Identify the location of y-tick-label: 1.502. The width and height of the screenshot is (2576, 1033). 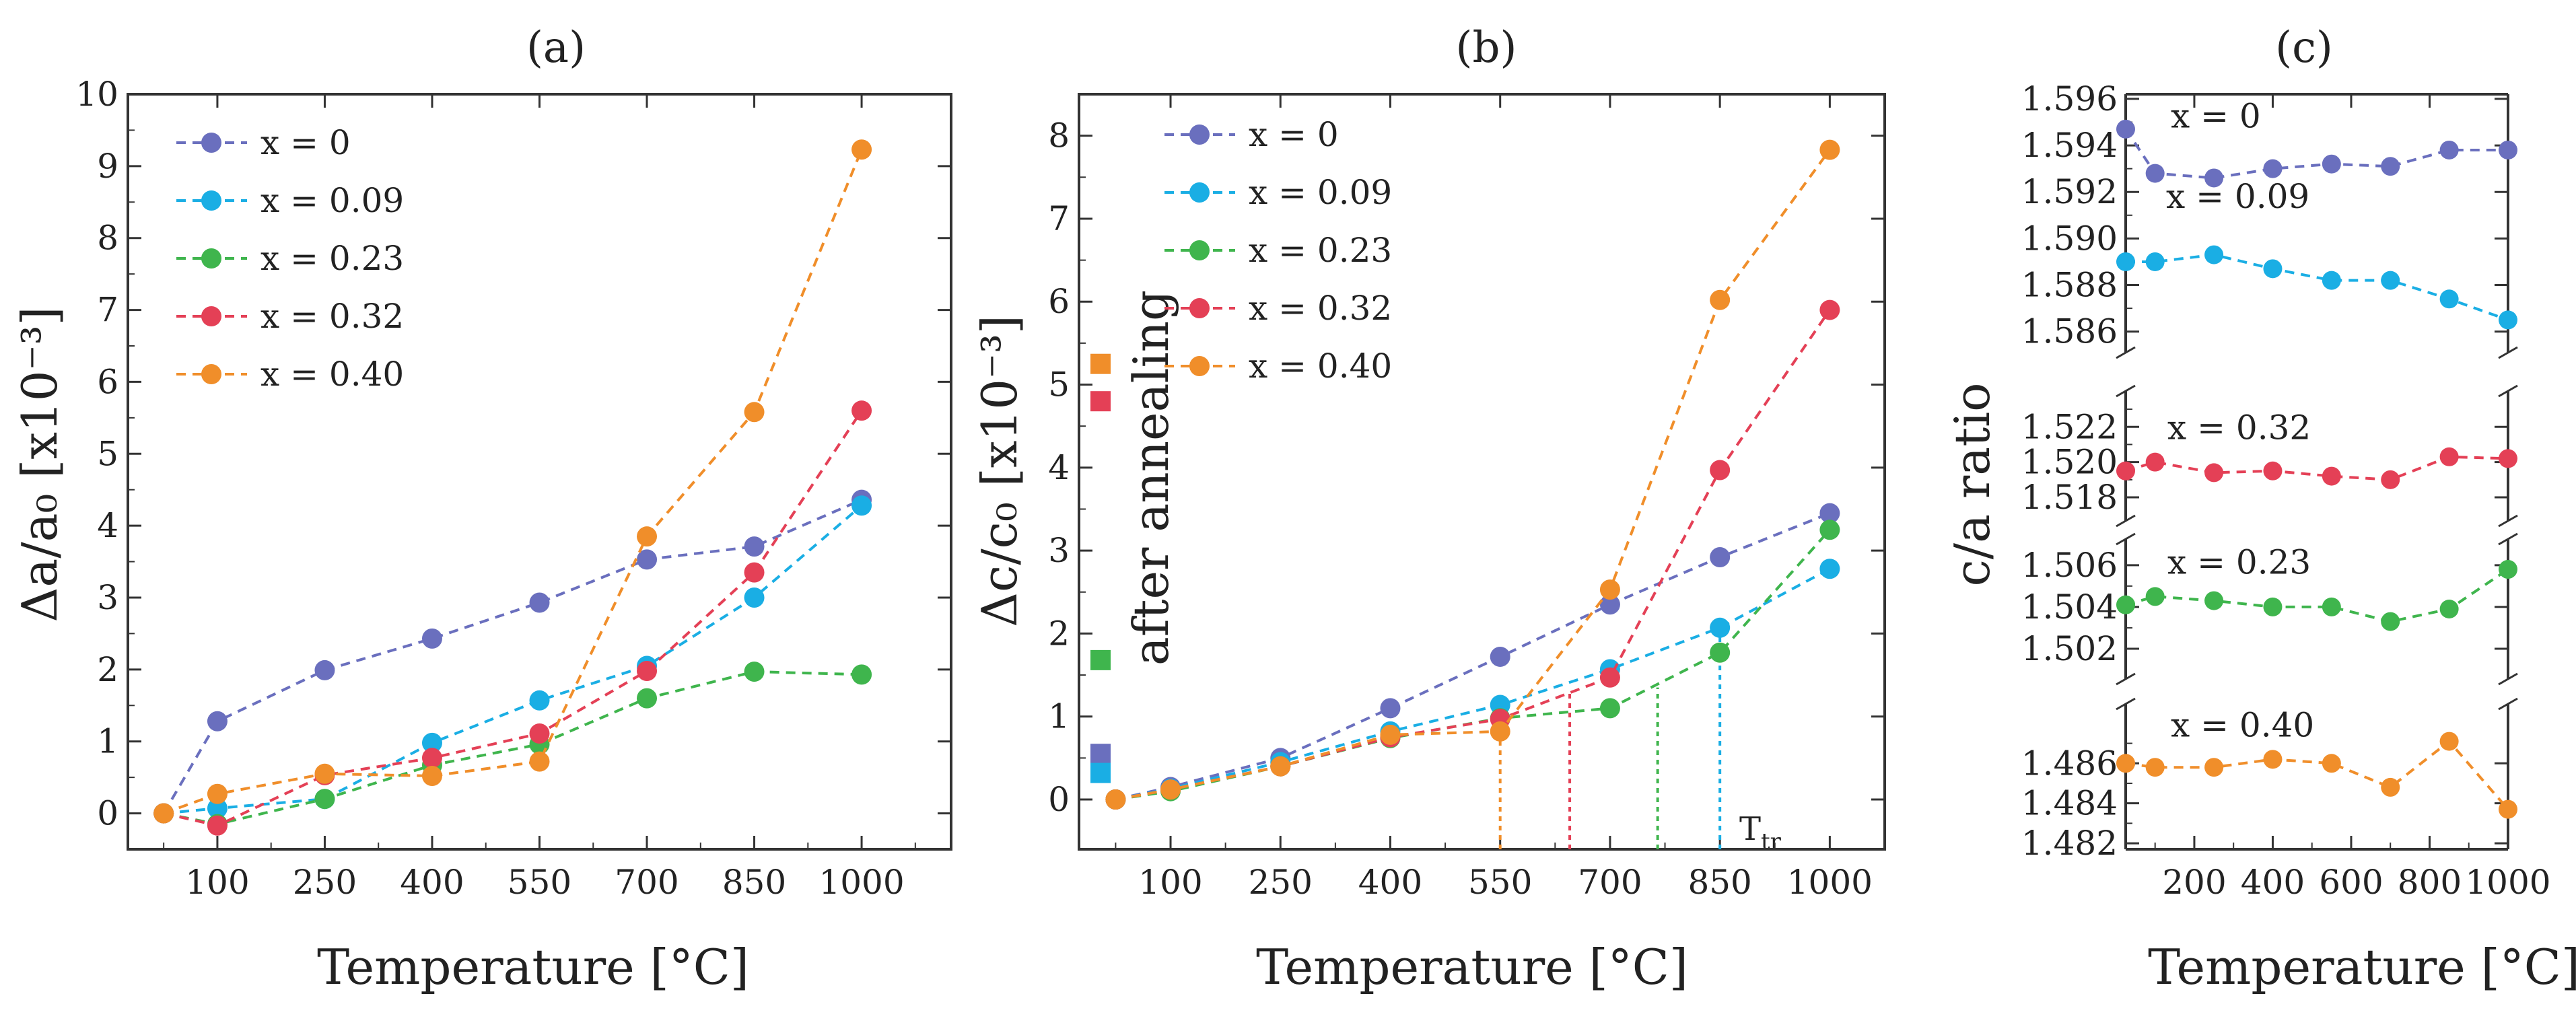
(2069, 648).